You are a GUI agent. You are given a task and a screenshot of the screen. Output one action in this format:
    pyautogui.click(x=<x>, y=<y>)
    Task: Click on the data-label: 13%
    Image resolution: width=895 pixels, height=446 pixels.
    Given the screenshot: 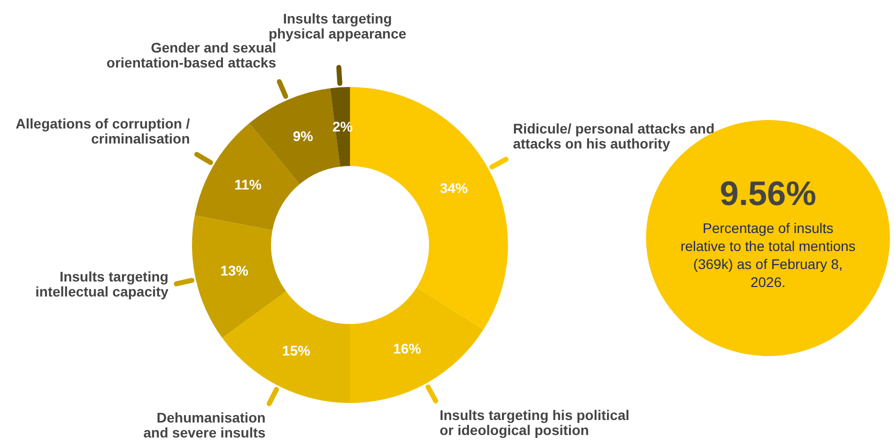 What is the action you would take?
    pyautogui.click(x=234, y=270)
    